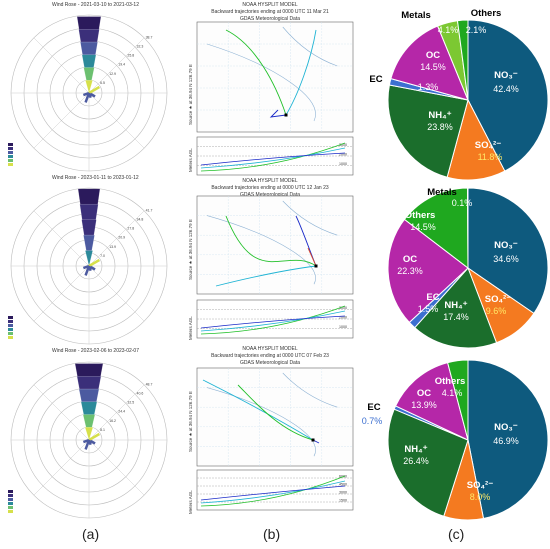 This screenshot has width=550, height=549. I want to click on pie-value-label: 14.5%, so click(433, 67).